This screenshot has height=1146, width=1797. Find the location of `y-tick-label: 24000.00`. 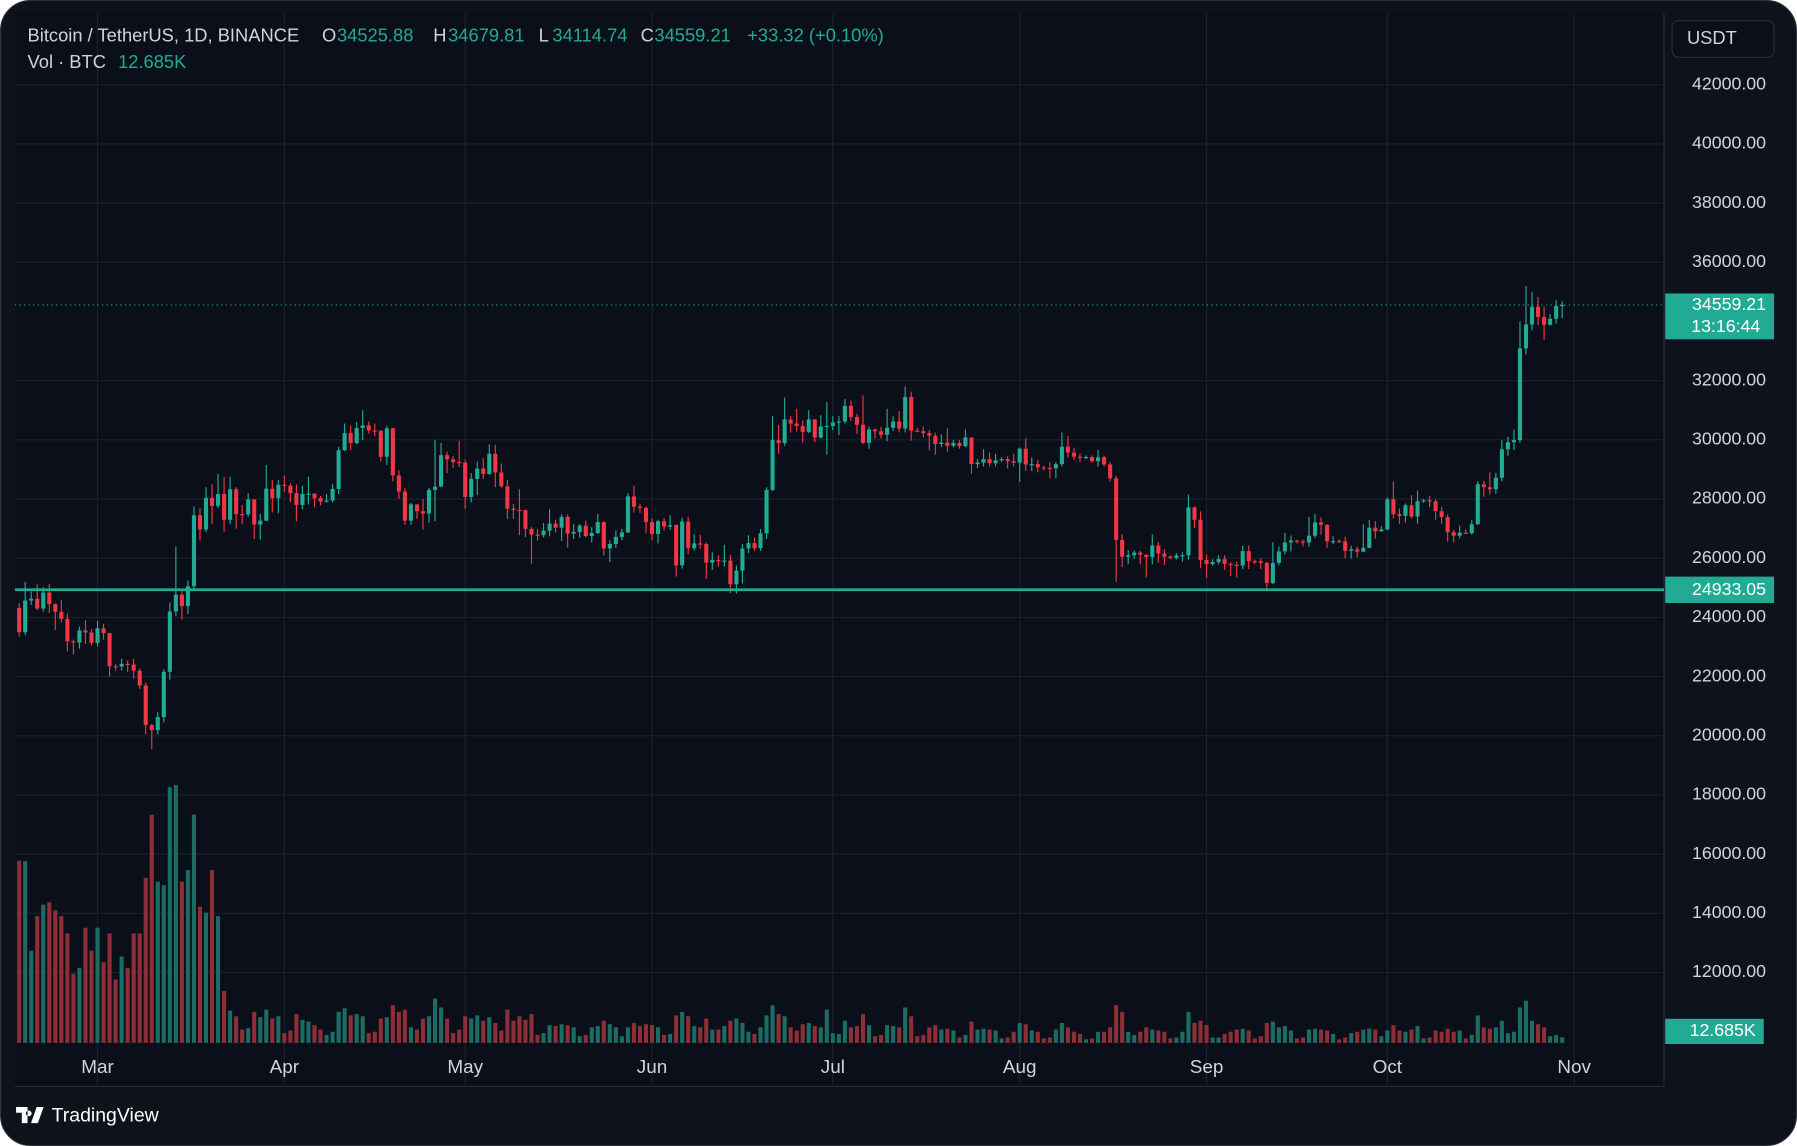

y-tick-label: 24000.00 is located at coordinates (1729, 616).